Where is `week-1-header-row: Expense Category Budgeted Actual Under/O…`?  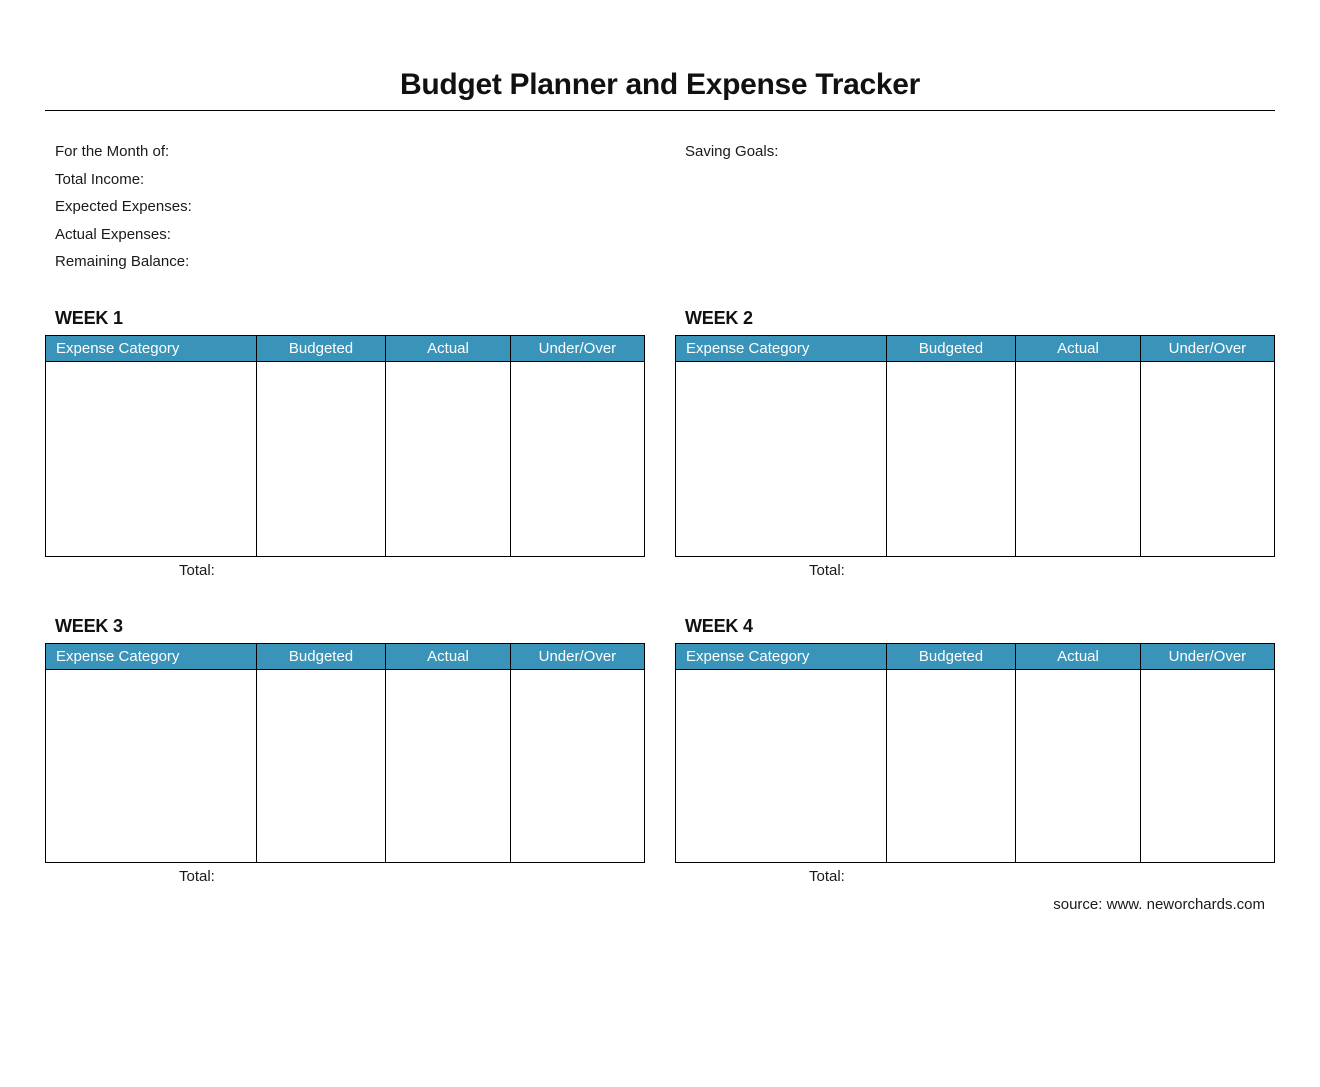 week-1-header-row: Expense Category Budgeted Actual Under/O… is located at coordinates (345, 348).